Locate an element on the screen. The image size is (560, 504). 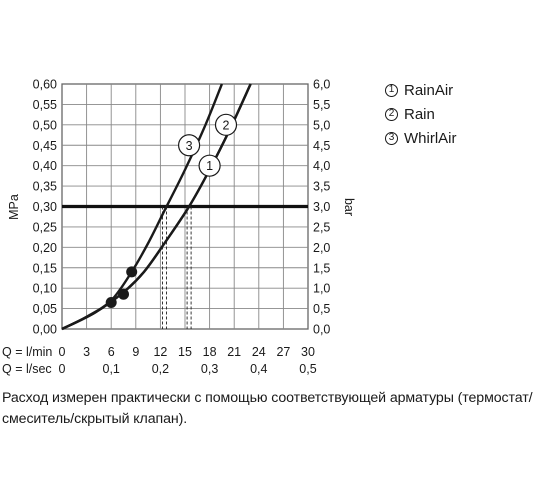
left-axis-tick: 0,45 is located at coordinates (45, 146).